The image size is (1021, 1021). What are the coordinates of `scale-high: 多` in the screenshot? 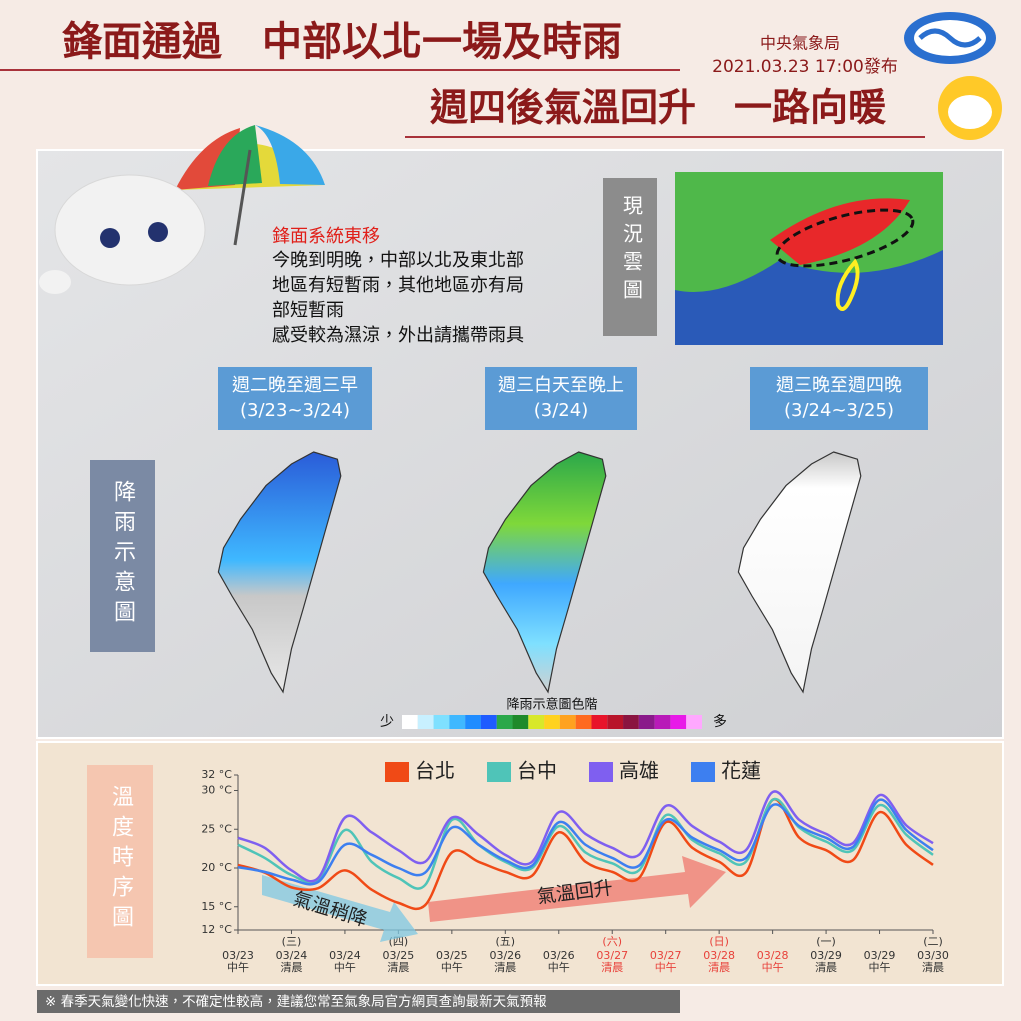 It's located at (720, 722).